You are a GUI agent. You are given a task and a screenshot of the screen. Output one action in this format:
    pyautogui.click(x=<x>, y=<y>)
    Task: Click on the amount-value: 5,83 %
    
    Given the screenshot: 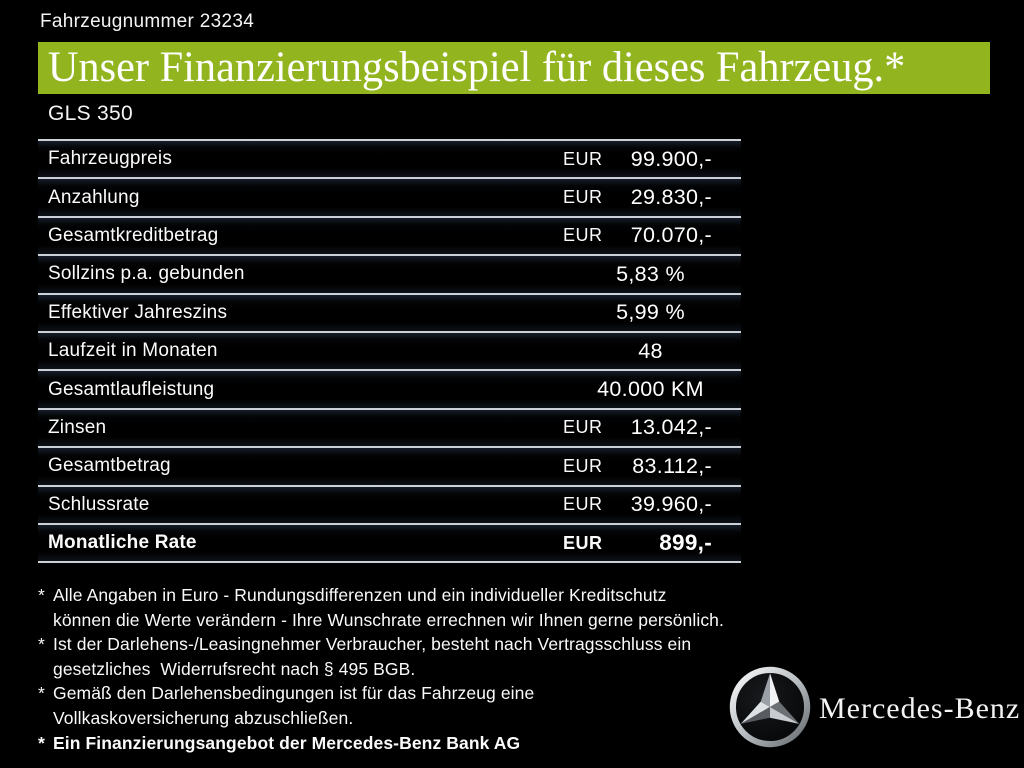 What is the action you would take?
    pyautogui.click(x=650, y=273)
    